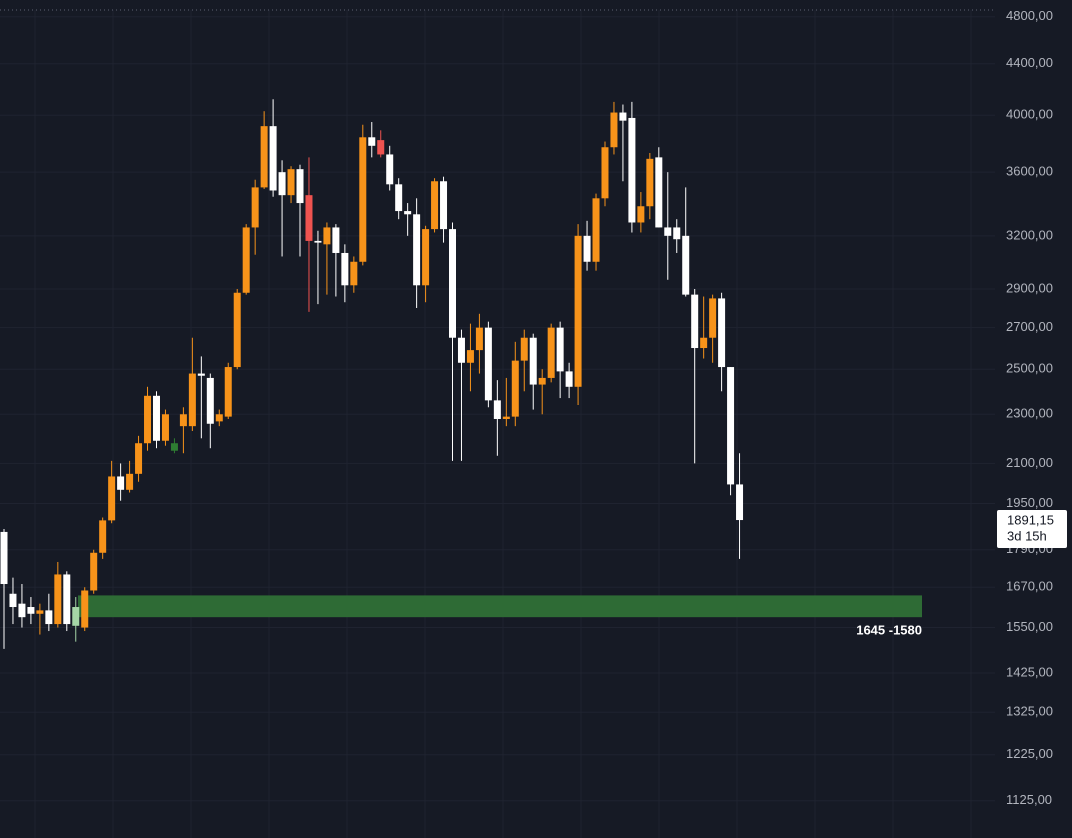 The height and width of the screenshot is (838, 1072). What do you see at coordinates (1029, 753) in the screenshot?
I see `y-tick-label: 1225,00` at bounding box center [1029, 753].